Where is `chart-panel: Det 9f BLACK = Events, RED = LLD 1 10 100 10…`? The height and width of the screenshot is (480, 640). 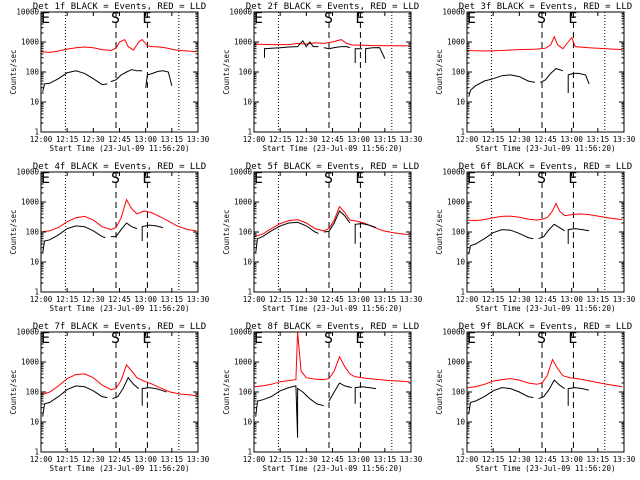 chart-panel: Det 9f BLACK = Events, RED = LLD 1 10 100 10… is located at coordinates (535, 397).